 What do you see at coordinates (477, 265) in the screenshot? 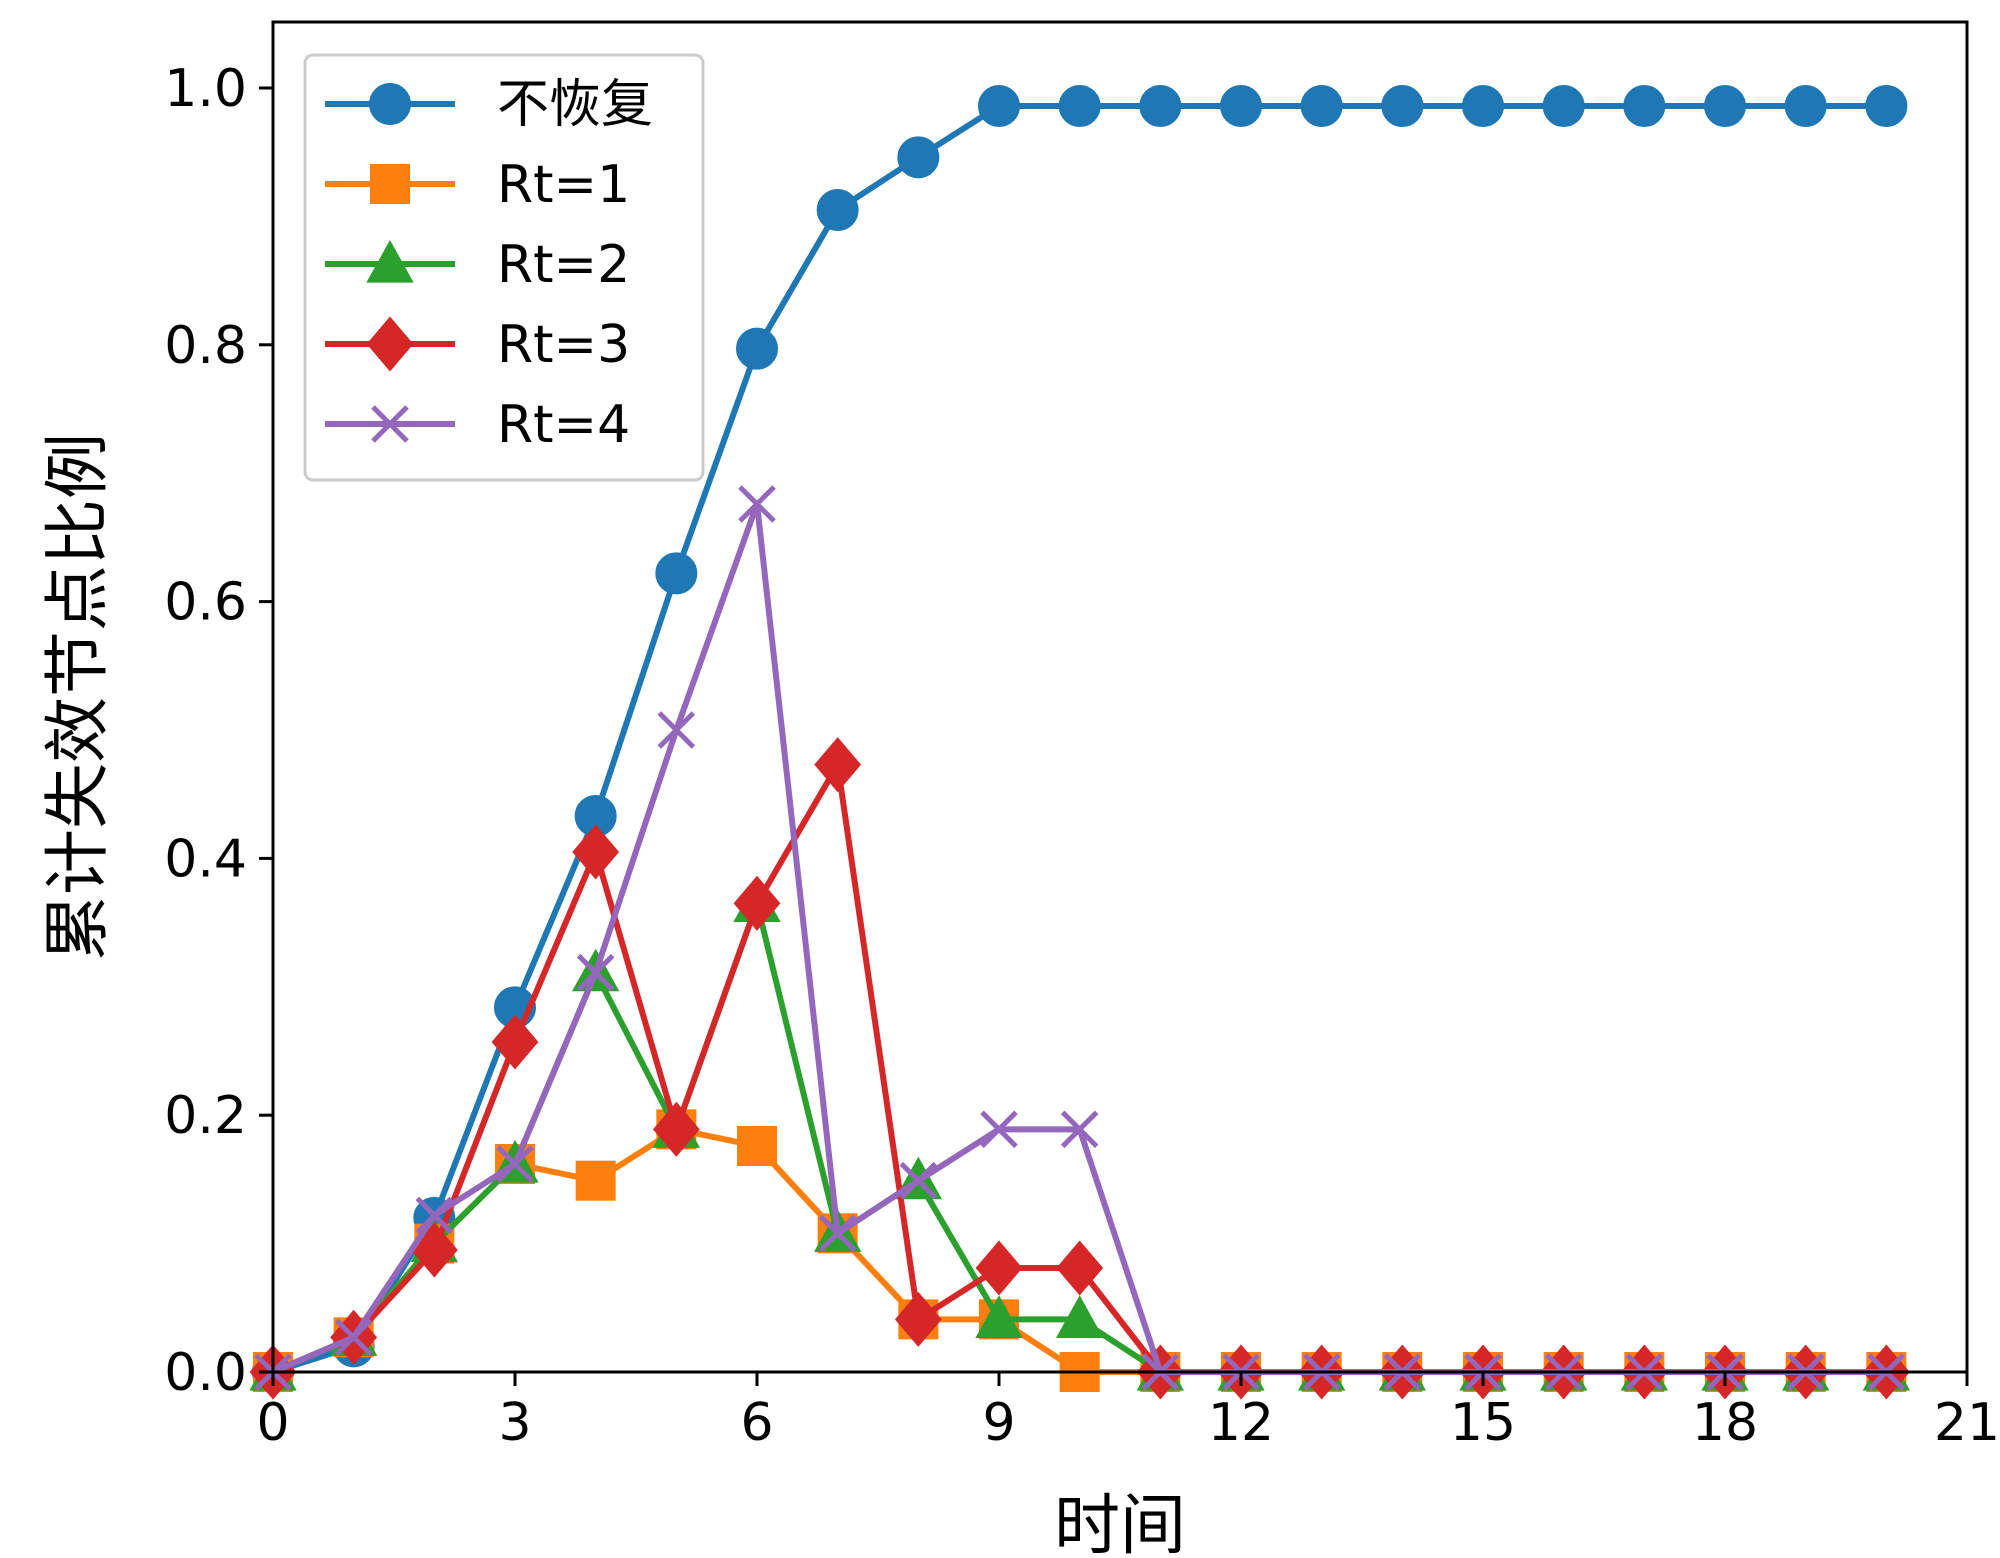
I see `legend-entry: Rt=2` at bounding box center [477, 265].